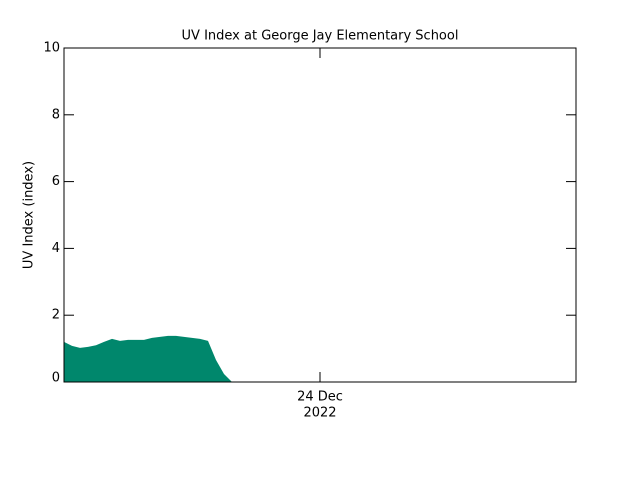 Image resolution: width=640 pixels, height=480 pixels. Describe the element at coordinates (29, 215) in the screenshot. I see `y-axis-label: UV Index (index)` at that location.